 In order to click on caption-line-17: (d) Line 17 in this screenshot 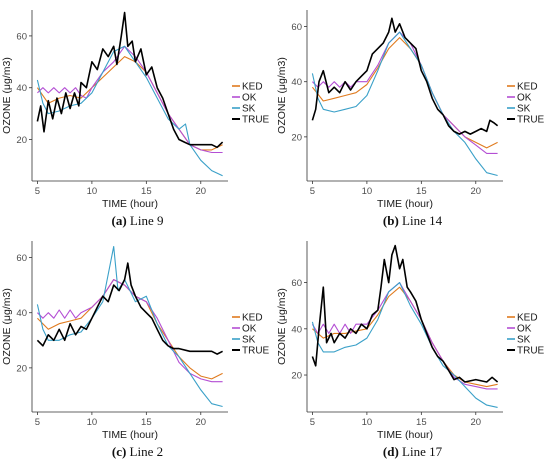, I will do `click(412, 452)`.